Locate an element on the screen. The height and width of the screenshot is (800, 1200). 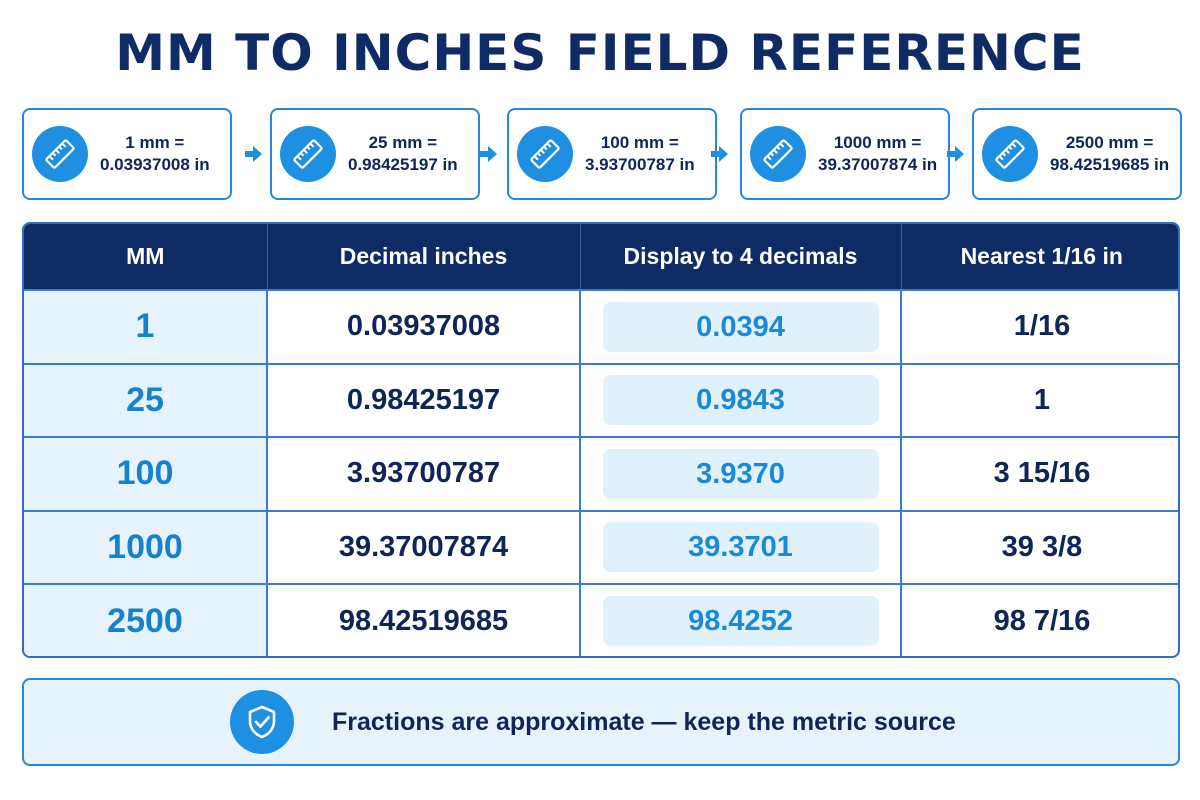
cell-display: 98.4252 is located at coordinates (741, 619).